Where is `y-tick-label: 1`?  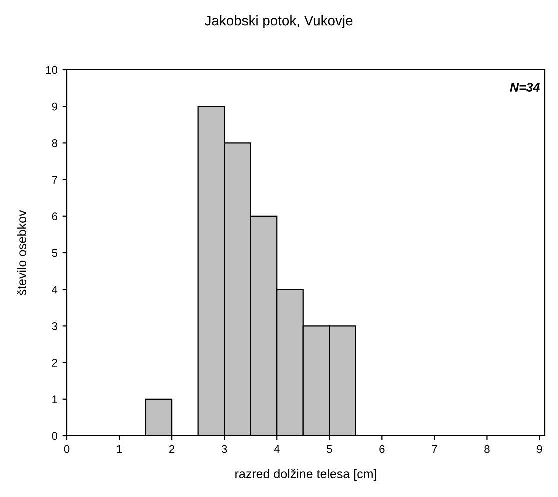 y-tick-label: 1 is located at coordinates (55, 400).